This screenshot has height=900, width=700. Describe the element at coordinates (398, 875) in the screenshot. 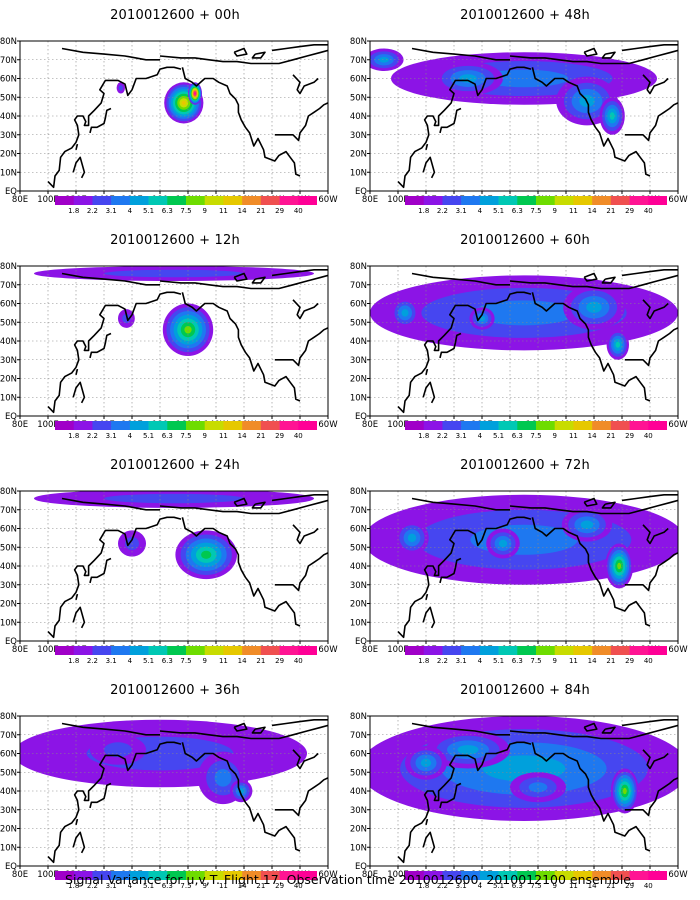

I see `x-tick-label: 100E` at that location.